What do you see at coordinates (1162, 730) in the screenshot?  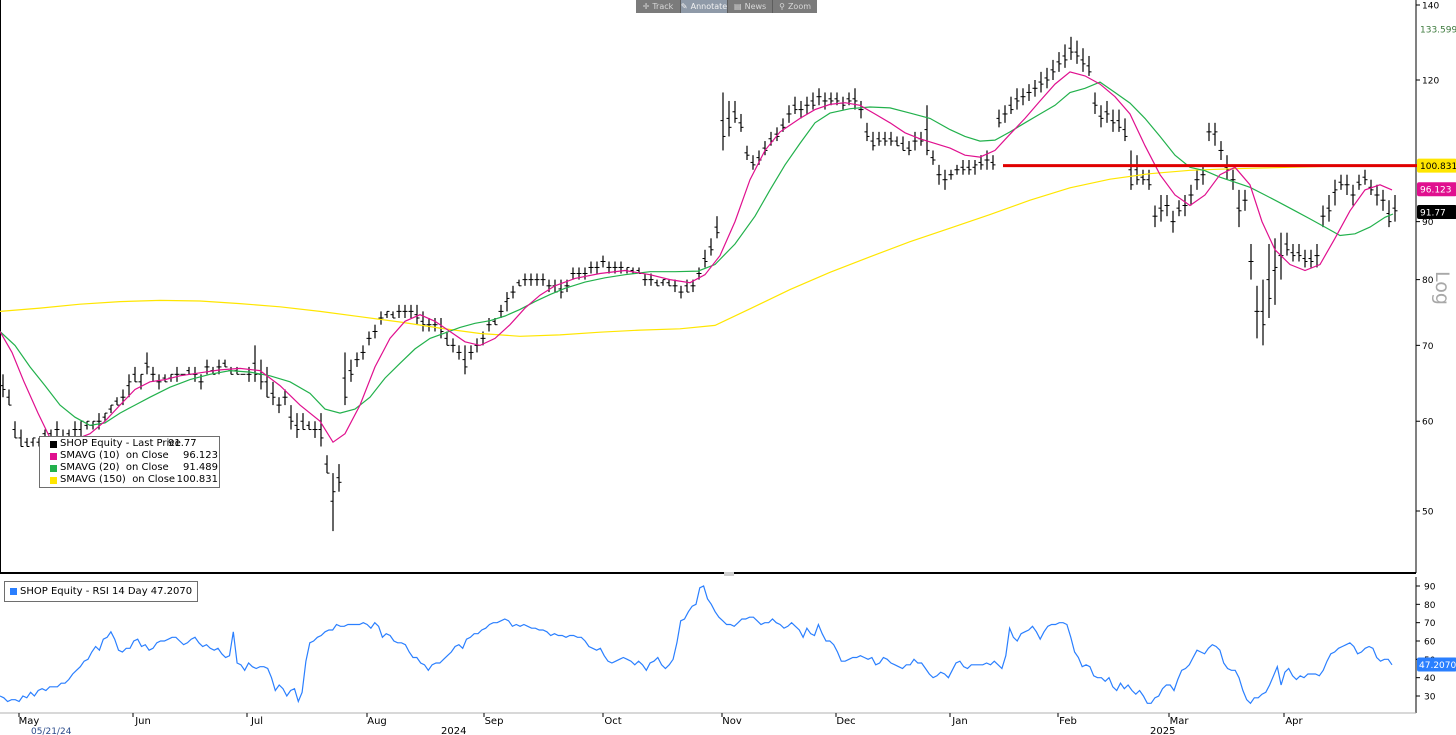 I see `year-2025-label: 2025` at bounding box center [1162, 730].